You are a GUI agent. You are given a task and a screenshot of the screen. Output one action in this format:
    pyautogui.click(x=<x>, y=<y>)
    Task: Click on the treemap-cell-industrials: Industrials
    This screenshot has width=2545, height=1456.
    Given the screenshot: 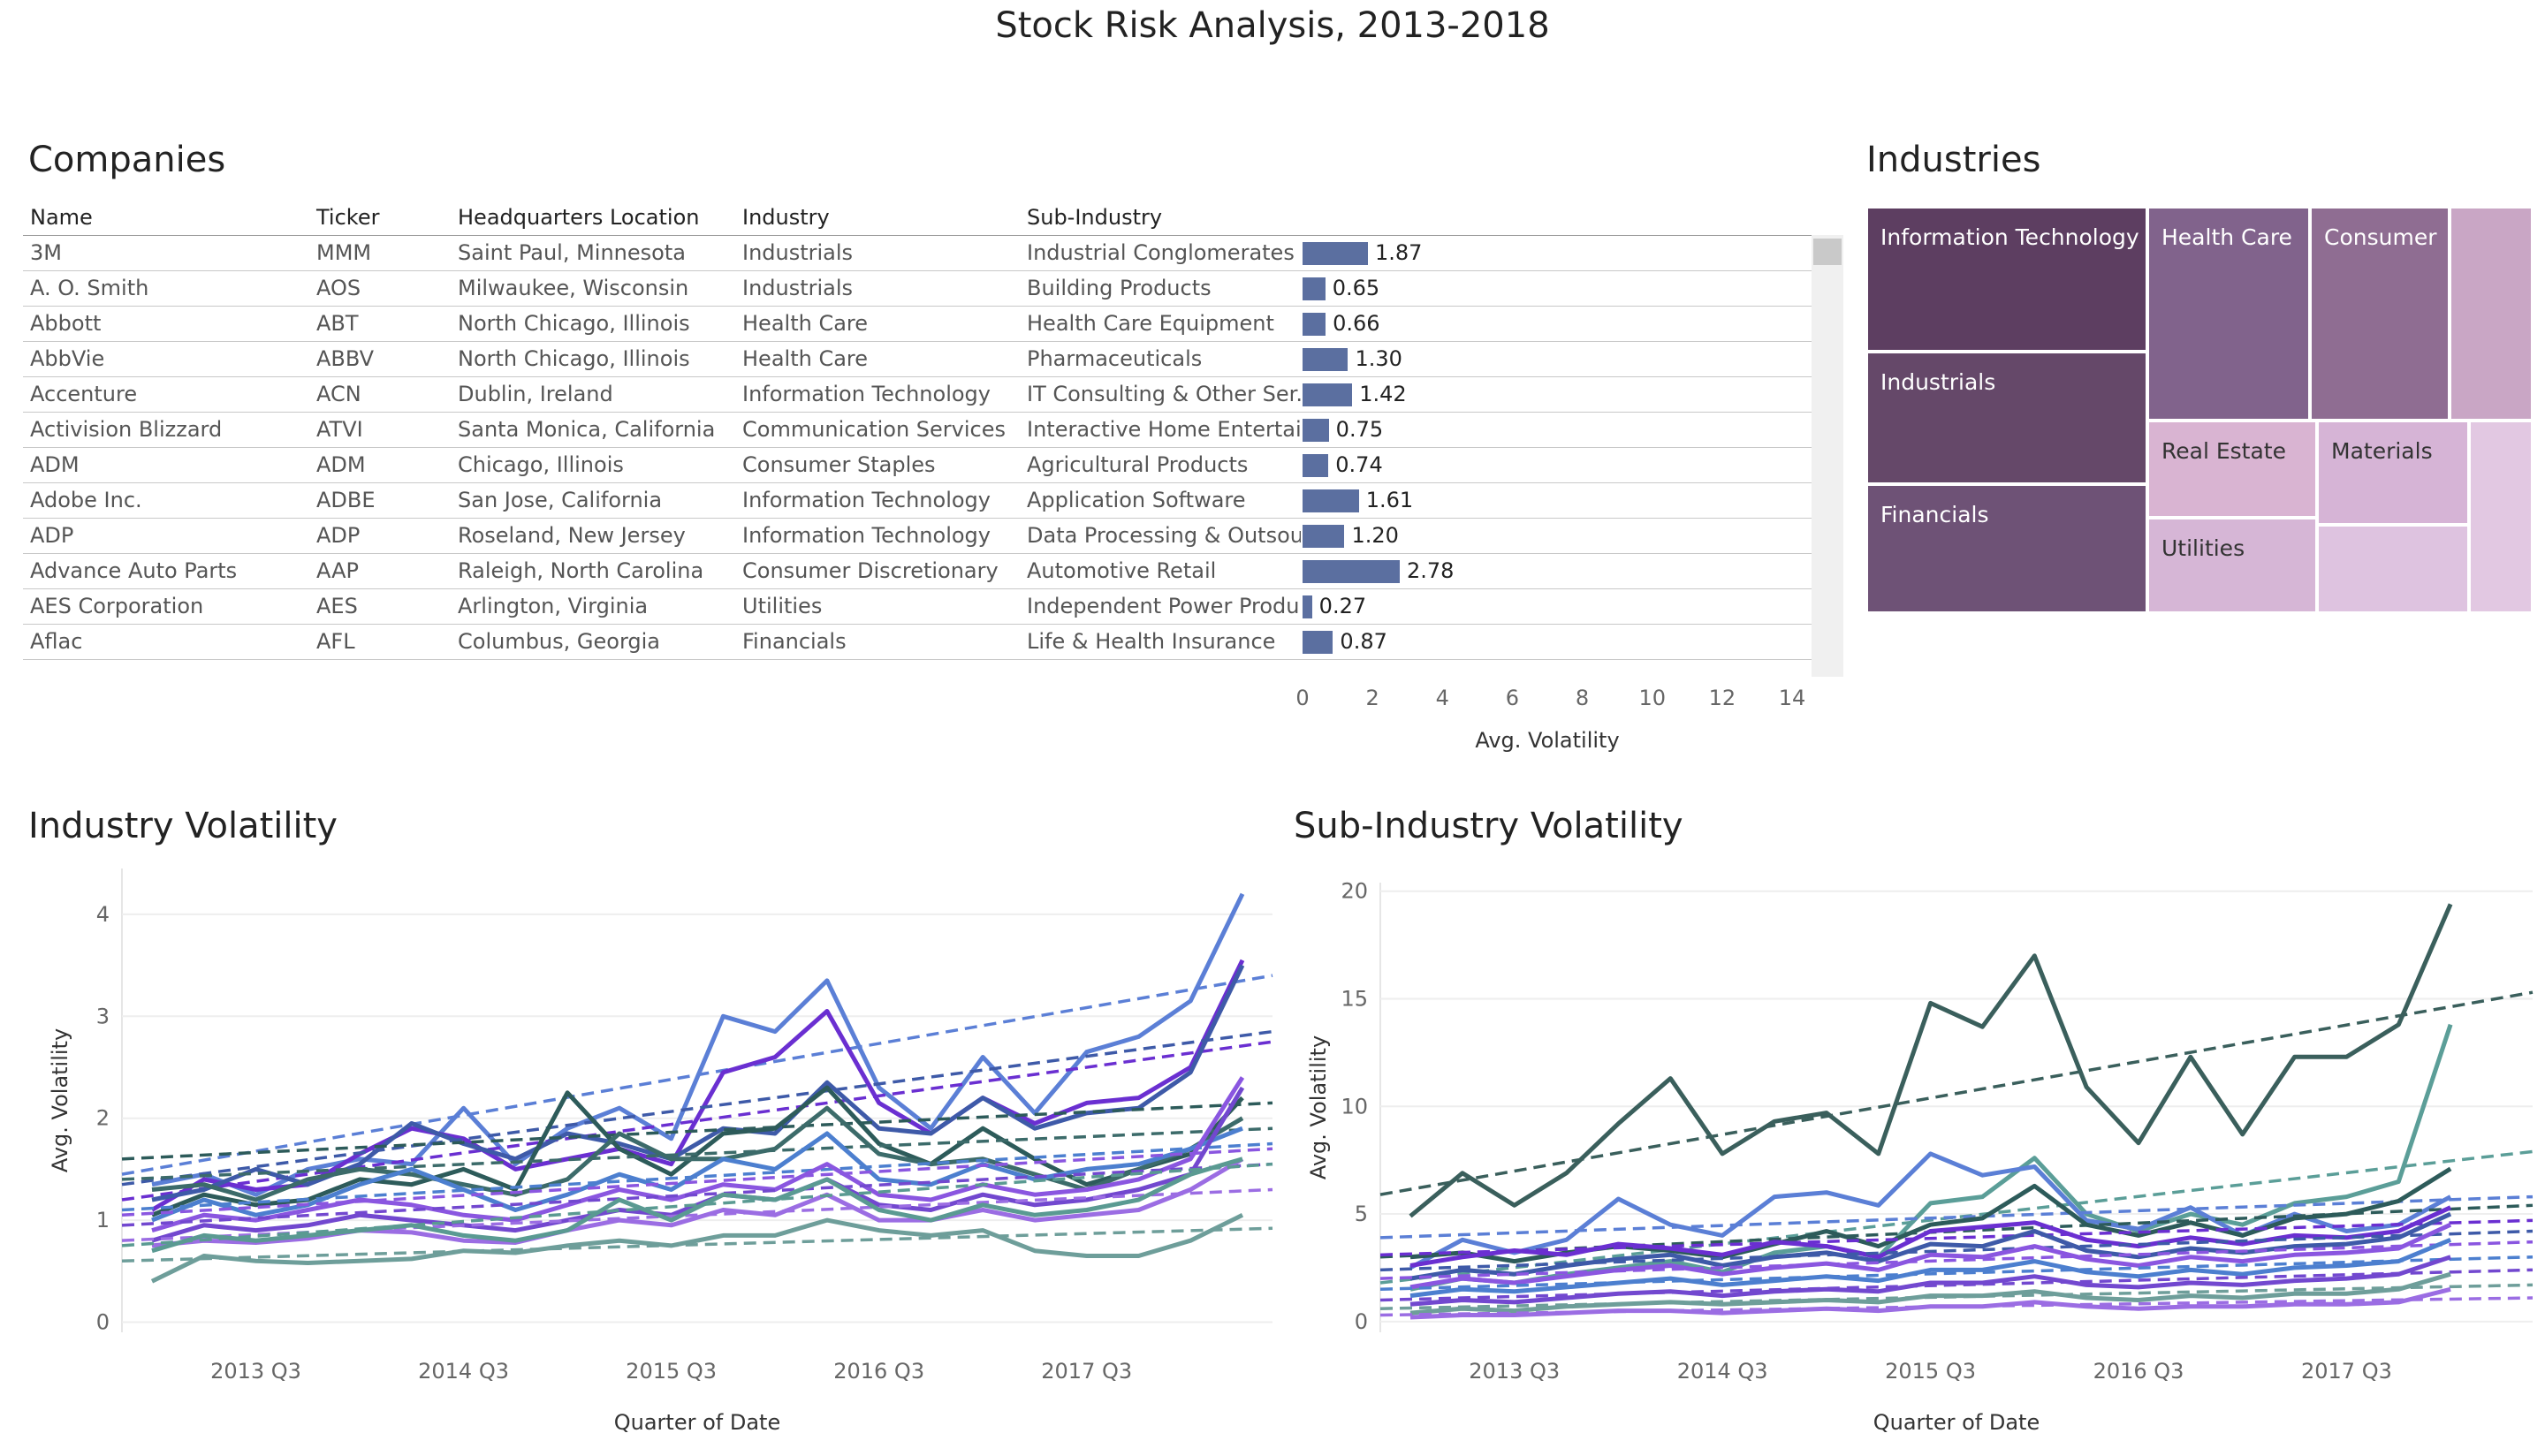 What is the action you would take?
    pyautogui.click(x=2006, y=418)
    